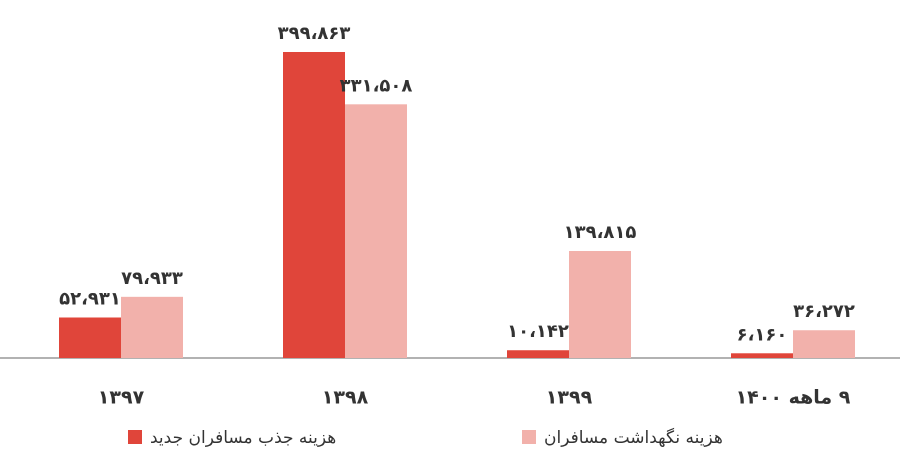  Describe the element at coordinates (90, 298) in the screenshot. I see `value-label: ۵۲،۹۳۱` at that location.